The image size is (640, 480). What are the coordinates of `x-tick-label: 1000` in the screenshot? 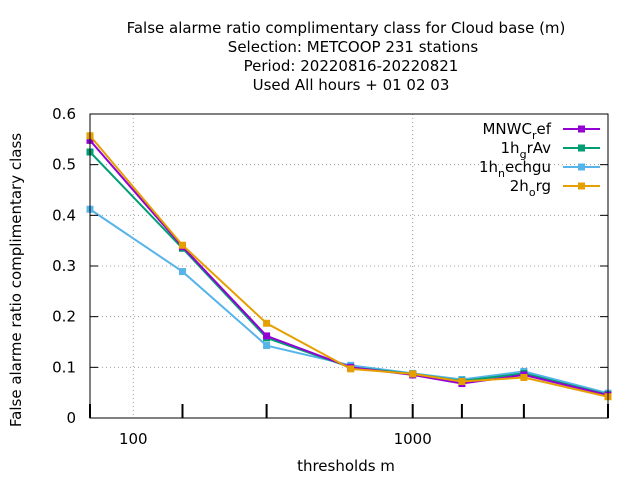 It's located at (413, 439).